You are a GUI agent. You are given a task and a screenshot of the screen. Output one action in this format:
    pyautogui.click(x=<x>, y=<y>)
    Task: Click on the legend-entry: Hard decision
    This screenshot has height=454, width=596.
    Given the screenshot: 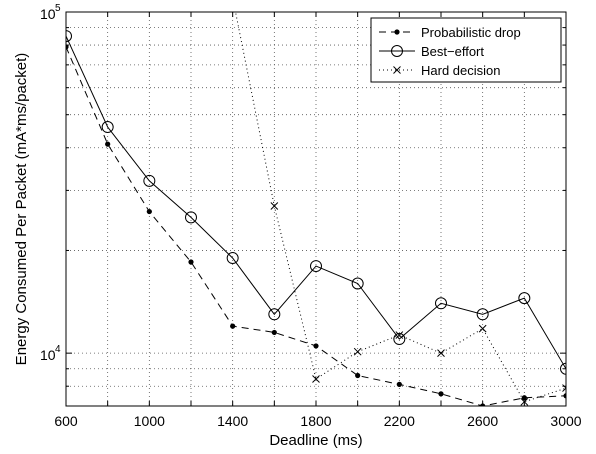 What is the action you would take?
    pyautogui.click(x=440, y=70)
    